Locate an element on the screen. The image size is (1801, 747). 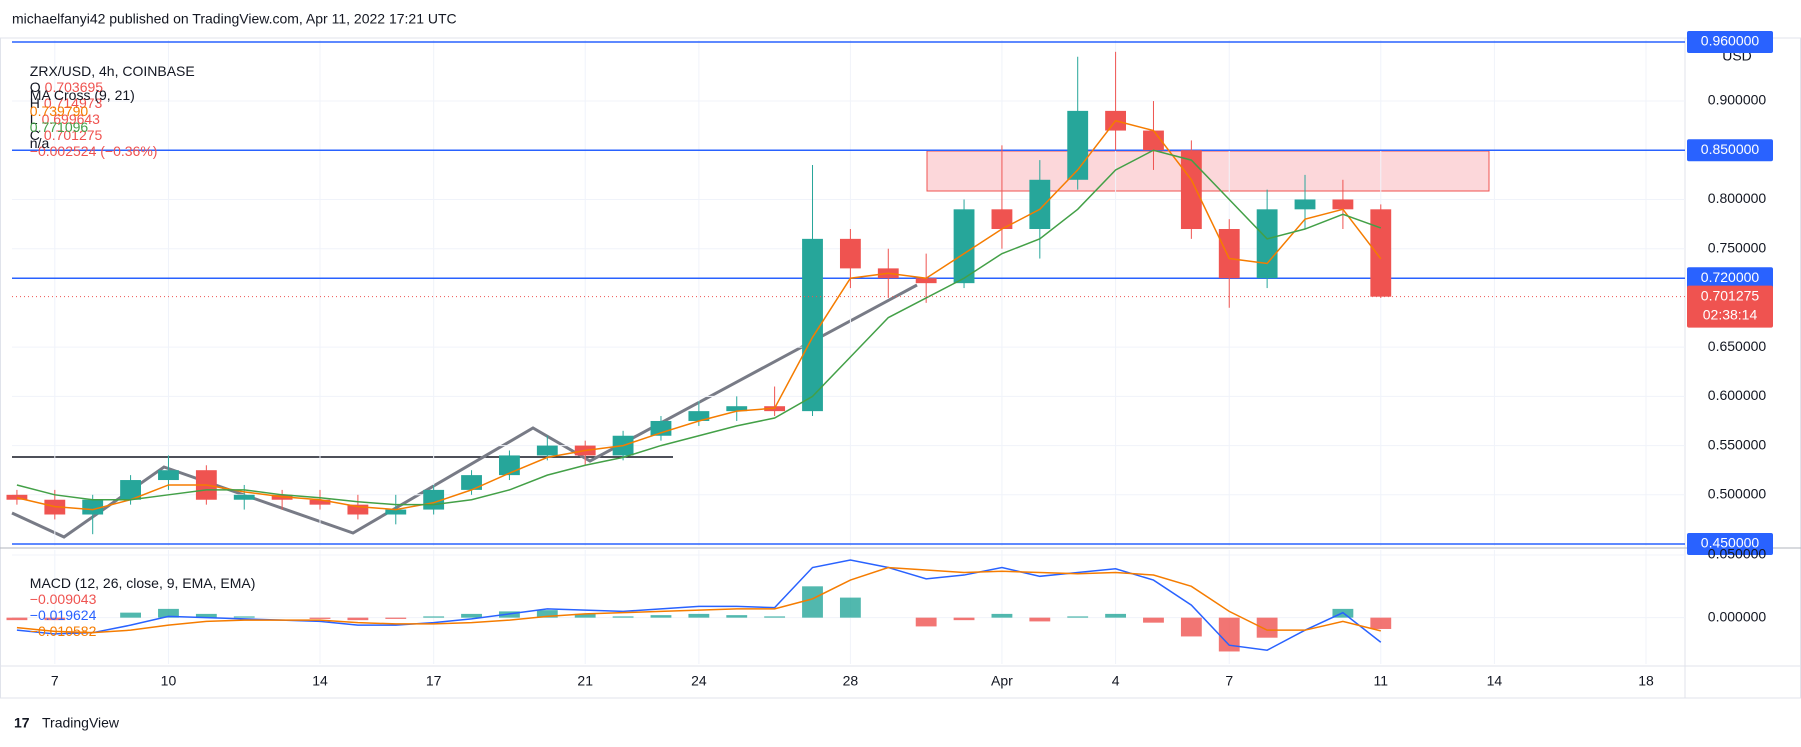
x-tick-label: 24 is located at coordinates (699, 681).